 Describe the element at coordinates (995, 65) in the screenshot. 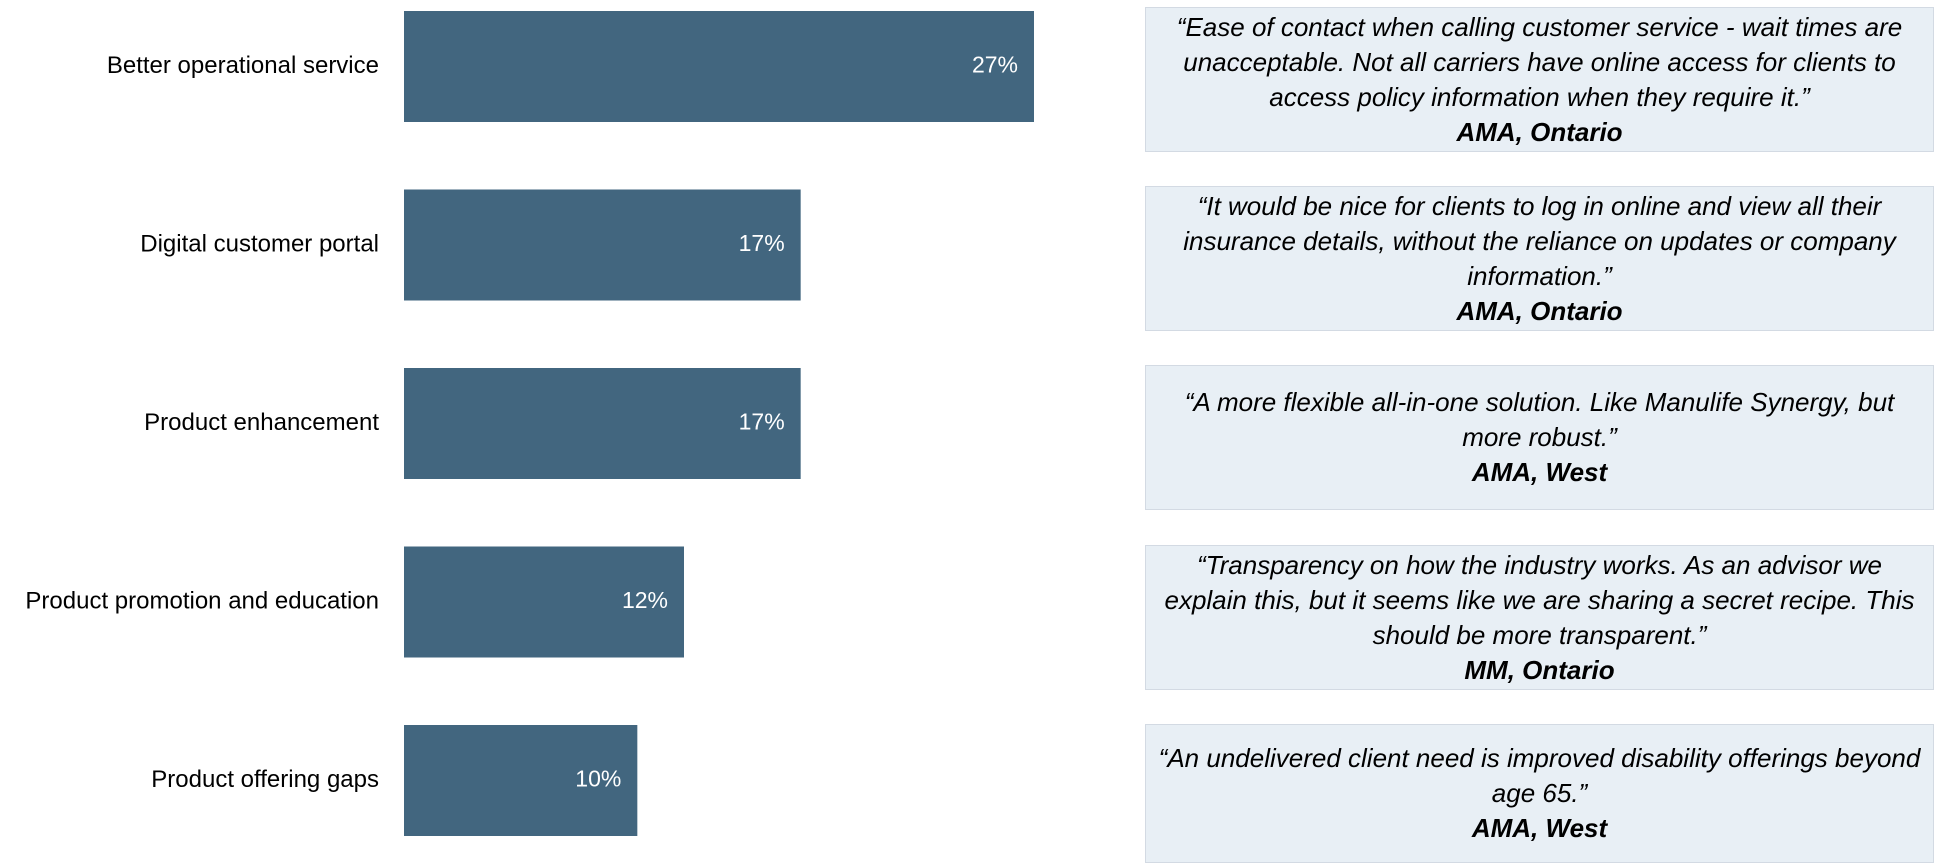

I see `value-label-1: 27%` at that location.